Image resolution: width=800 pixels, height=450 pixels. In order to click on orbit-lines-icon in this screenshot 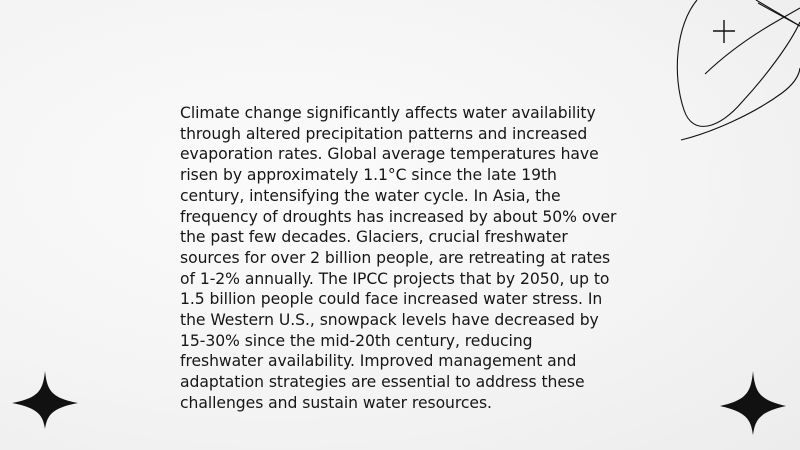, I will do `click(738, 70)`.